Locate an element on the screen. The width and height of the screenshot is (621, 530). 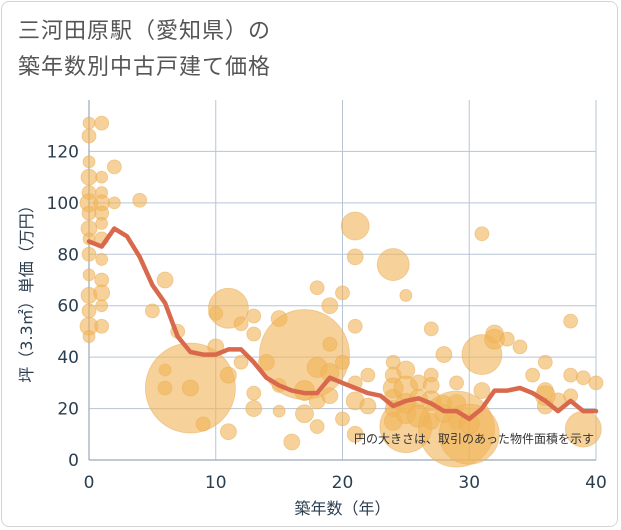
x-tick-label: 10 is located at coordinates (216, 483).